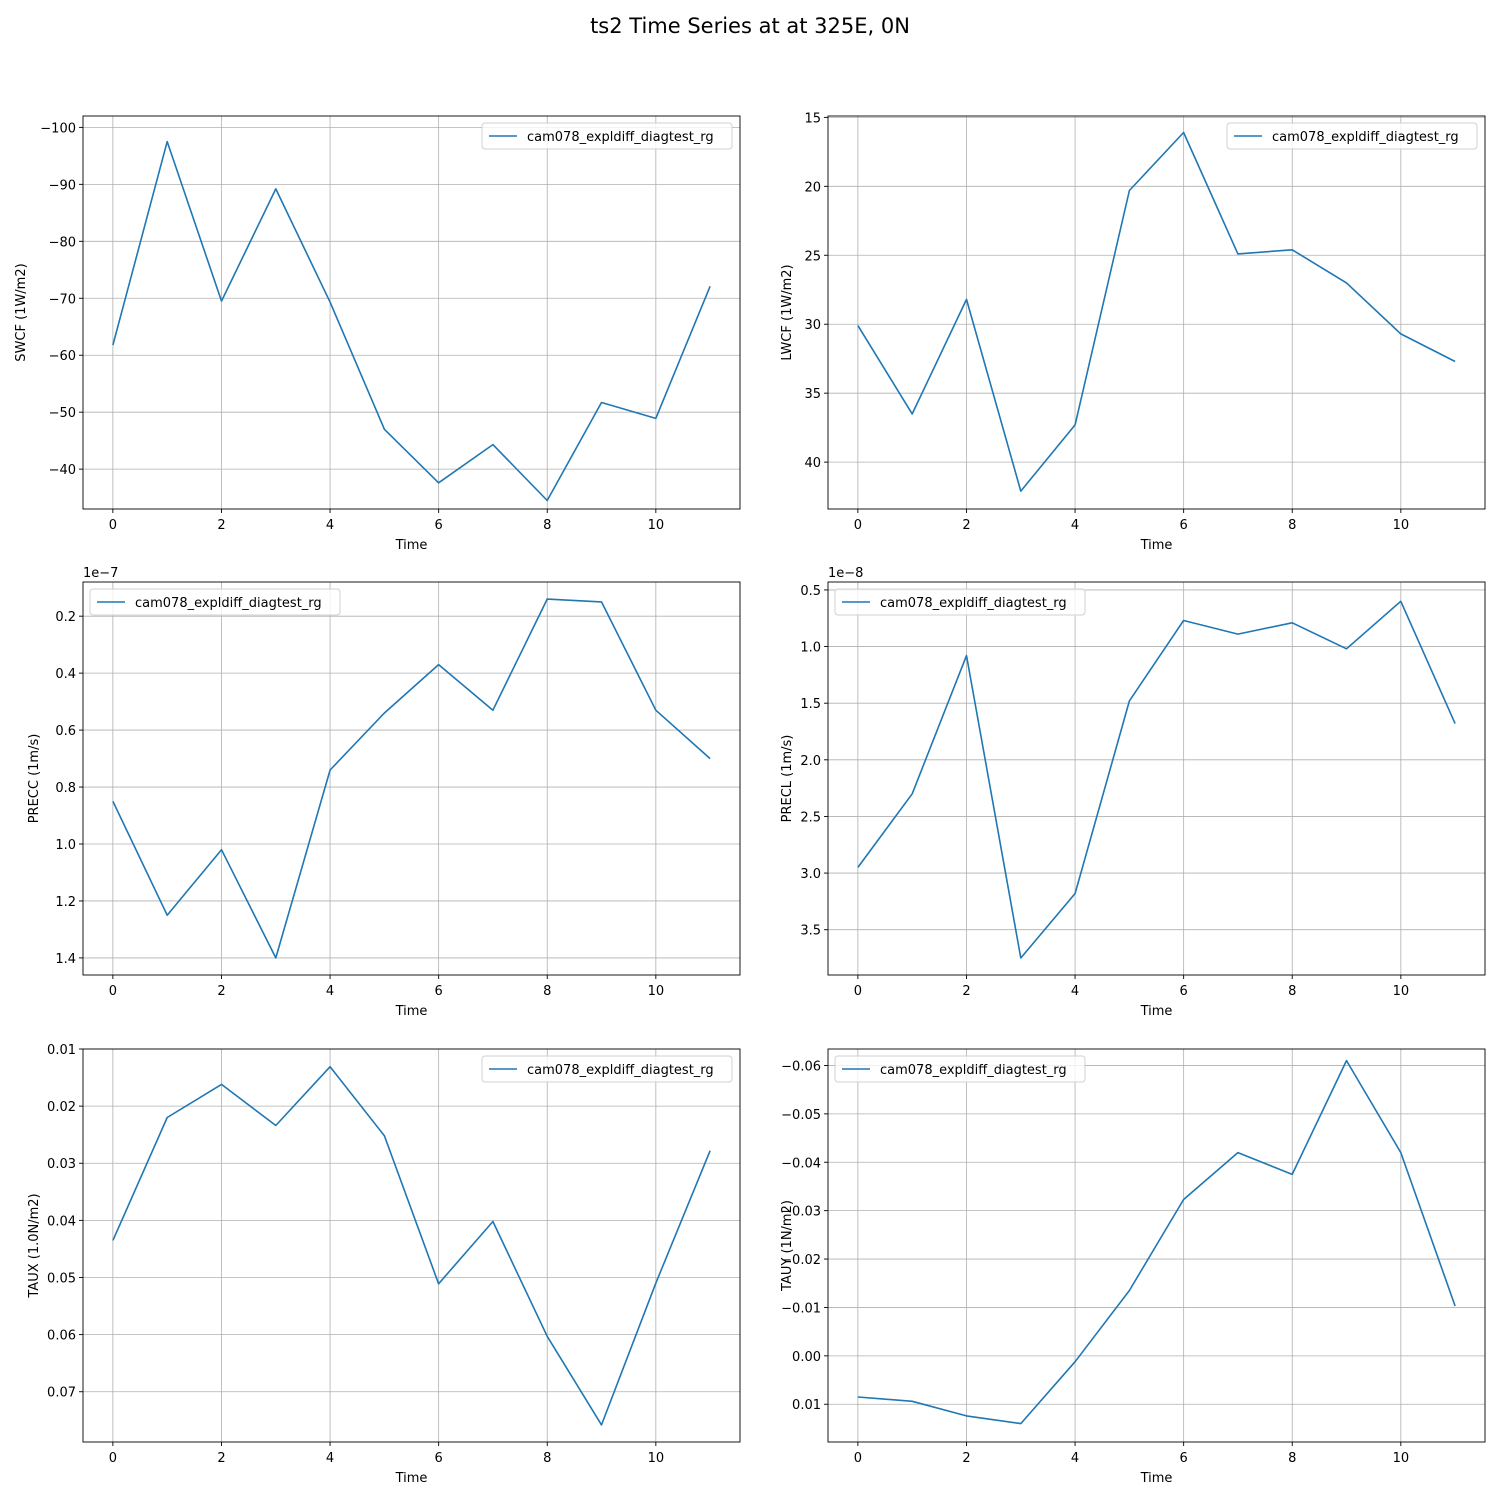  Describe the element at coordinates (801, 1260) in the screenshot. I see `y-tick-label: −0.02` at that location.